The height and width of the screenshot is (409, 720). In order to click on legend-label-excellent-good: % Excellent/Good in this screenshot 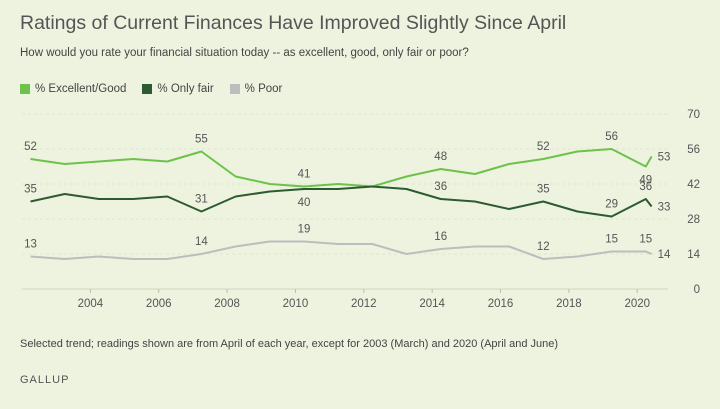, I will do `click(81, 89)`.